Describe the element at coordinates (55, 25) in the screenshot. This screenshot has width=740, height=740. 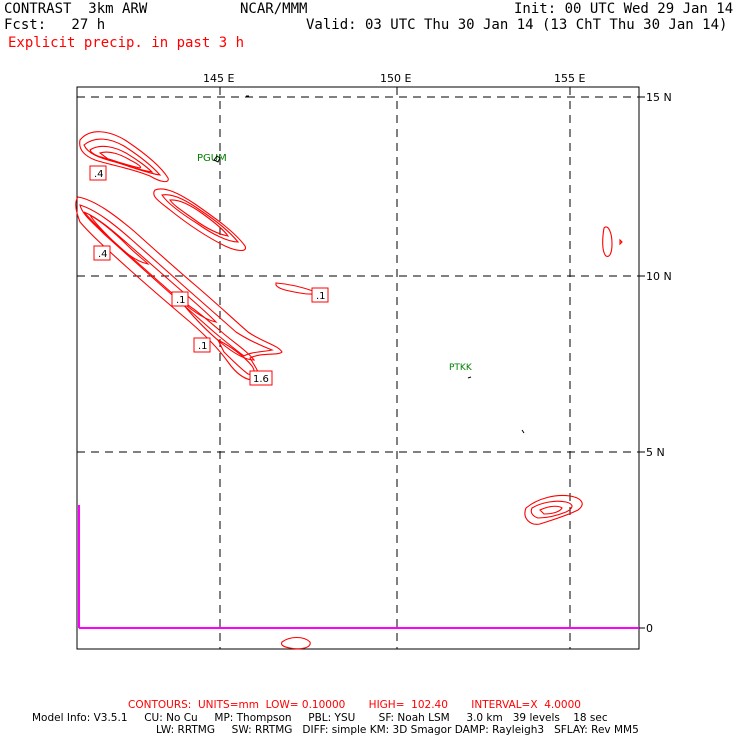
I see `forecast-hour: Fcst: 27 h` at that location.